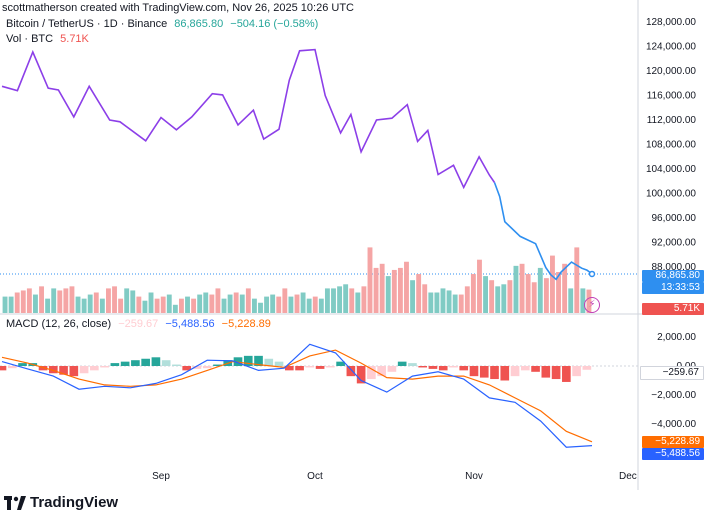 The width and height of the screenshot is (704, 516). I want to click on brand-name: TradingView, so click(74, 502).